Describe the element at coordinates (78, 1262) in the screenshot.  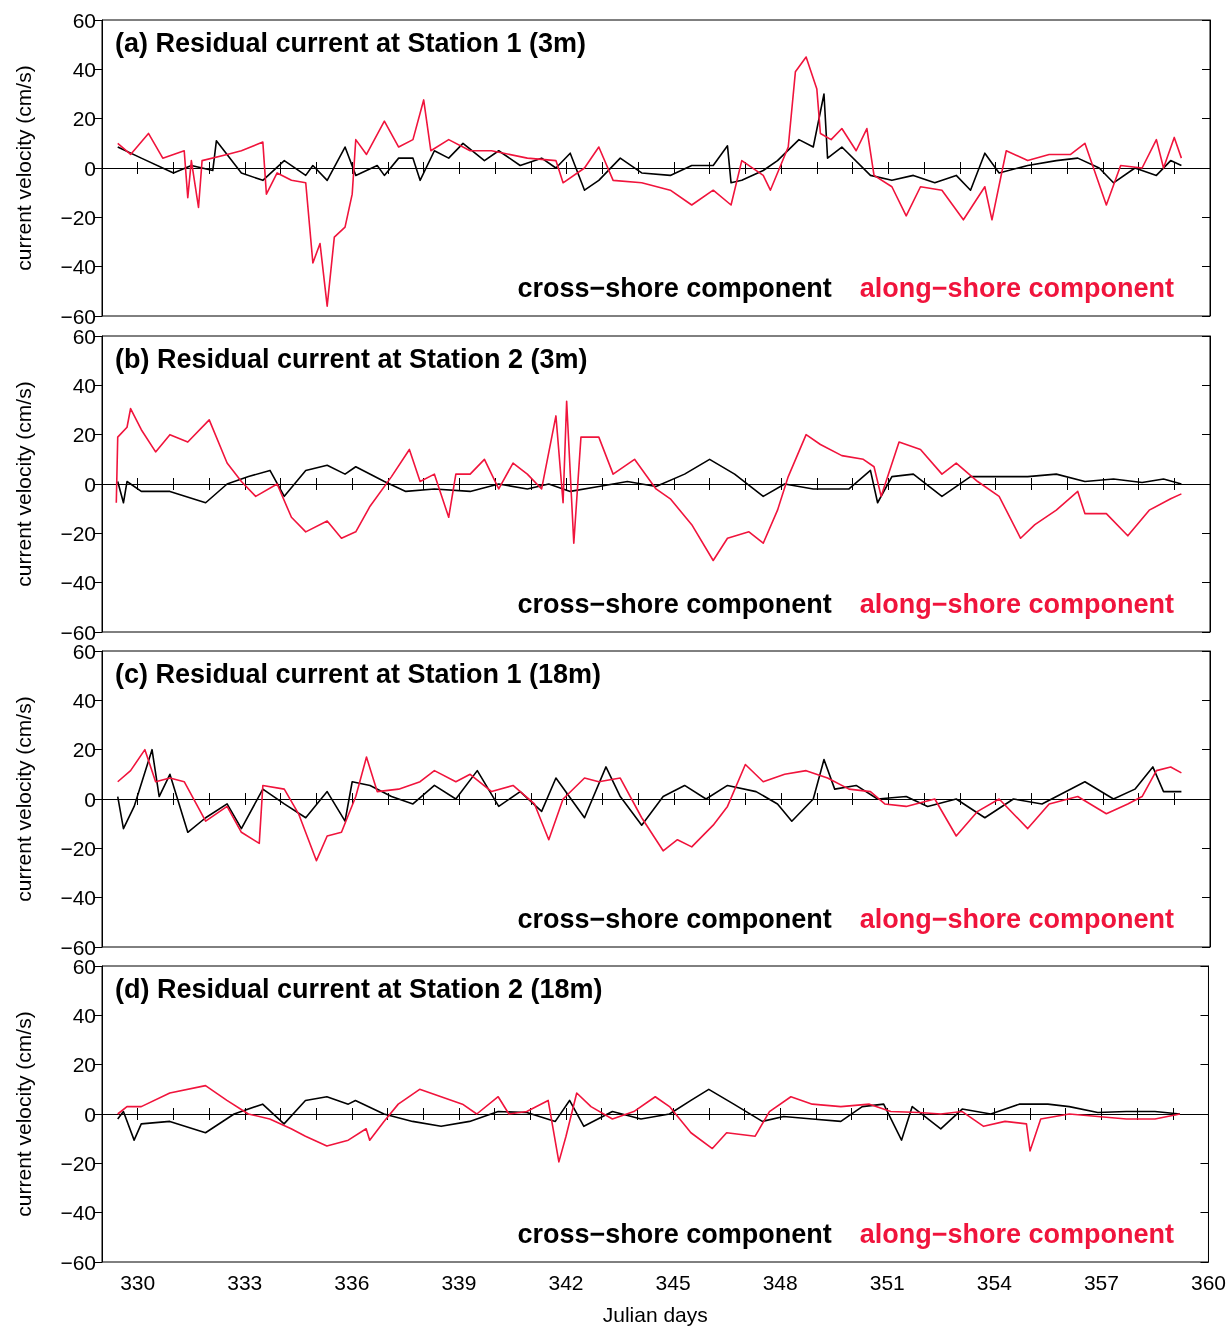
I see `y-tick-label: −60` at that location.